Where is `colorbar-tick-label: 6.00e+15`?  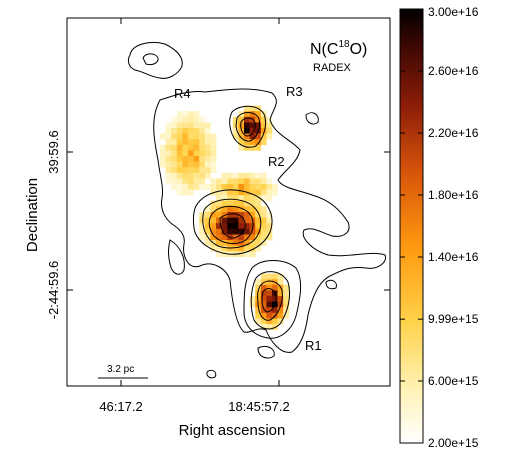 colorbar-tick-label: 6.00e+15 is located at coordinates (453, 381).